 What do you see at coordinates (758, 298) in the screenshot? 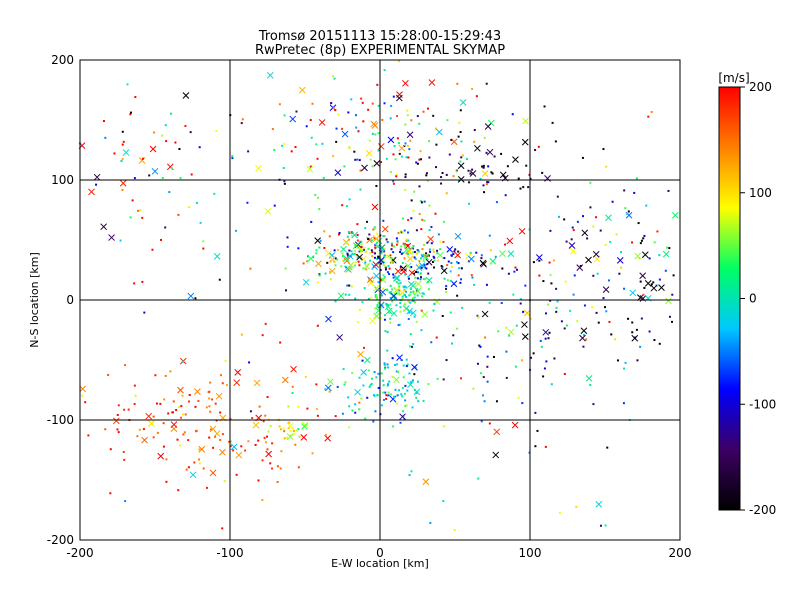
I see `colorbar-ticks: -200 -100 0 100 200` at bounding box center [758, 298].